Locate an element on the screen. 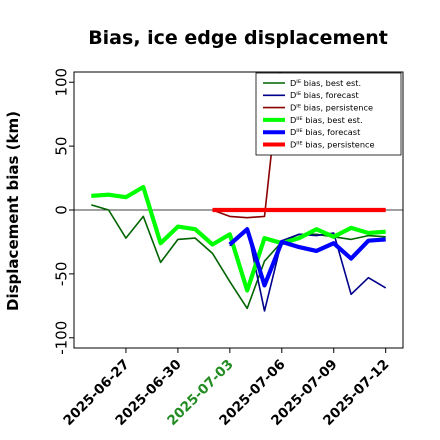  legend-label: Dᴵᴵᴱ bias, best est. is located at coordinates (326, 120).